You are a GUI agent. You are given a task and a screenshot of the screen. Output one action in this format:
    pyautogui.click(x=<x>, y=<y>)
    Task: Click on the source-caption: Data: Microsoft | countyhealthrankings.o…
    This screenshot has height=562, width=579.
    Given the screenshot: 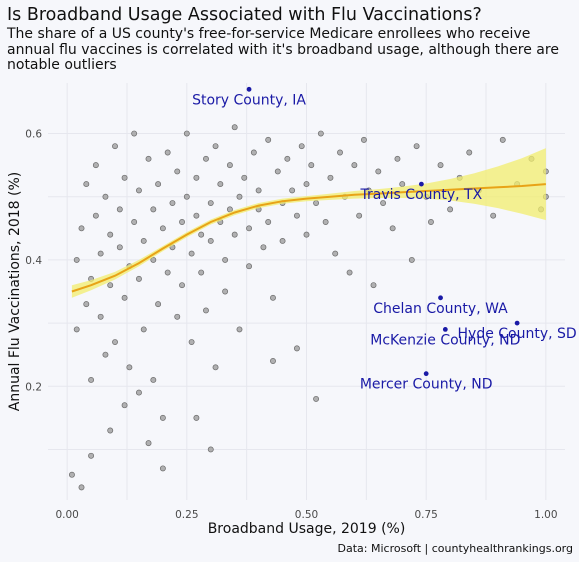 What is the action you would take?
    pyautogui.click(x=455, y=548)
    